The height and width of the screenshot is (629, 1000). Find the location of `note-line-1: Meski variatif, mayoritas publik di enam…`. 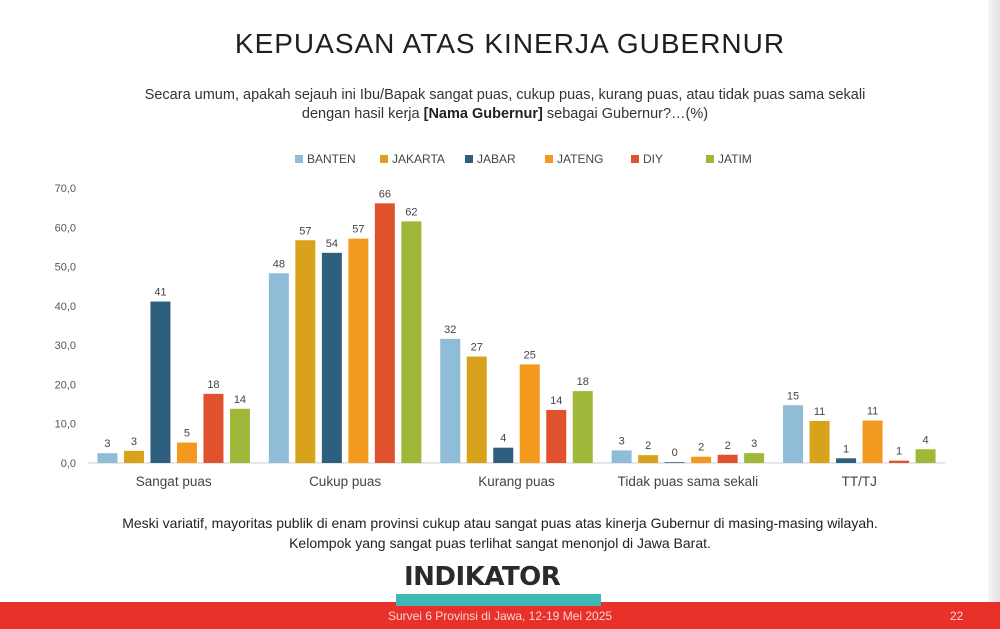

note-line-1: Meski variatif, mayoritas publik di enam… is located at coordinates (500, 523).